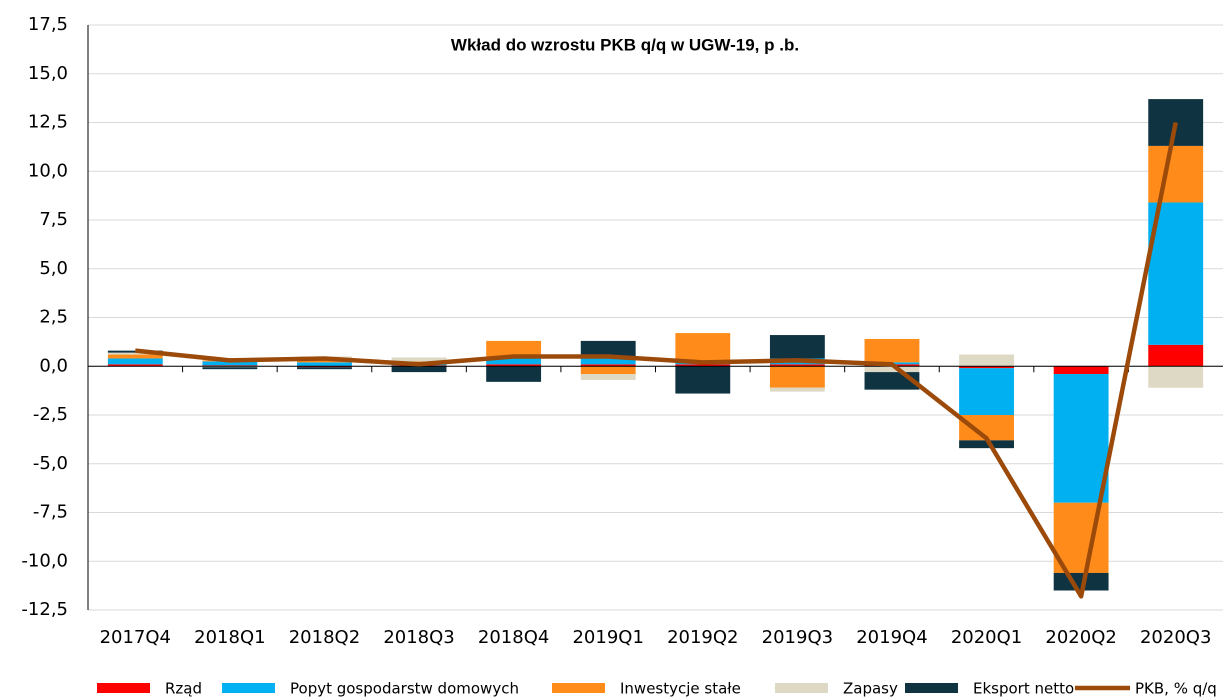 The width and height of the screenshot is (1223, 700). Describe the element at coordinates (891, 637) in the screenshot. I see `x-tick-label: 2019Q4` at that location.